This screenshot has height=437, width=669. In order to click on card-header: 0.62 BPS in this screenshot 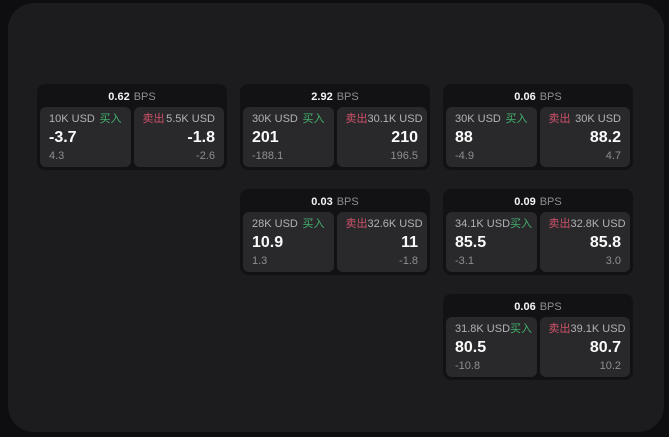, I will do `click(132, 97)`.